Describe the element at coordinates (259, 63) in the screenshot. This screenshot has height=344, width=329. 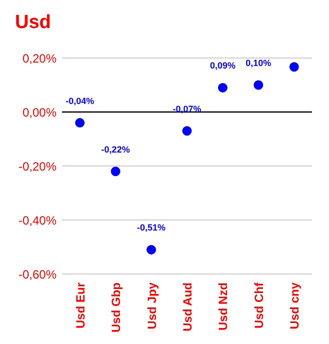
I see `data-label: 0,10%` at that location.